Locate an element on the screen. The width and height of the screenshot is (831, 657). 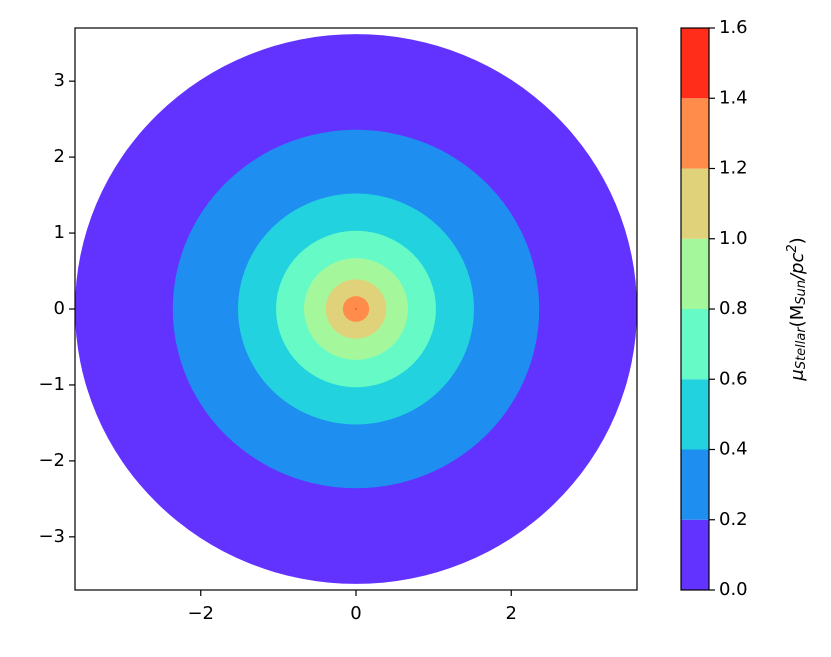
y-tick-label: −2 is located at coordinates (51, 460).